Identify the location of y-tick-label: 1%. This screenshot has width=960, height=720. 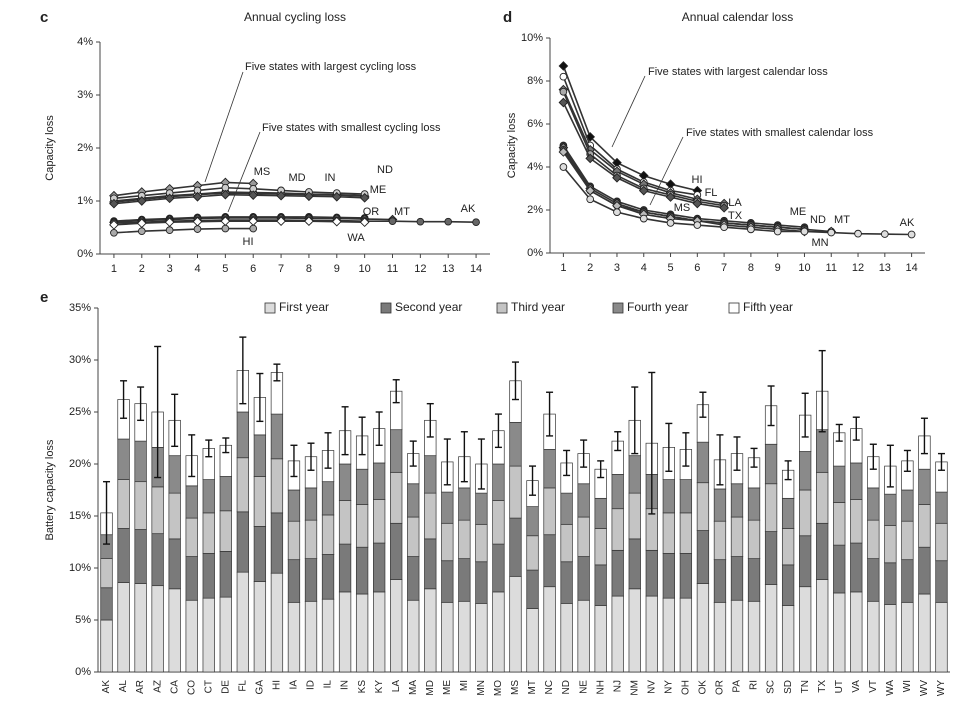
(85, 201).